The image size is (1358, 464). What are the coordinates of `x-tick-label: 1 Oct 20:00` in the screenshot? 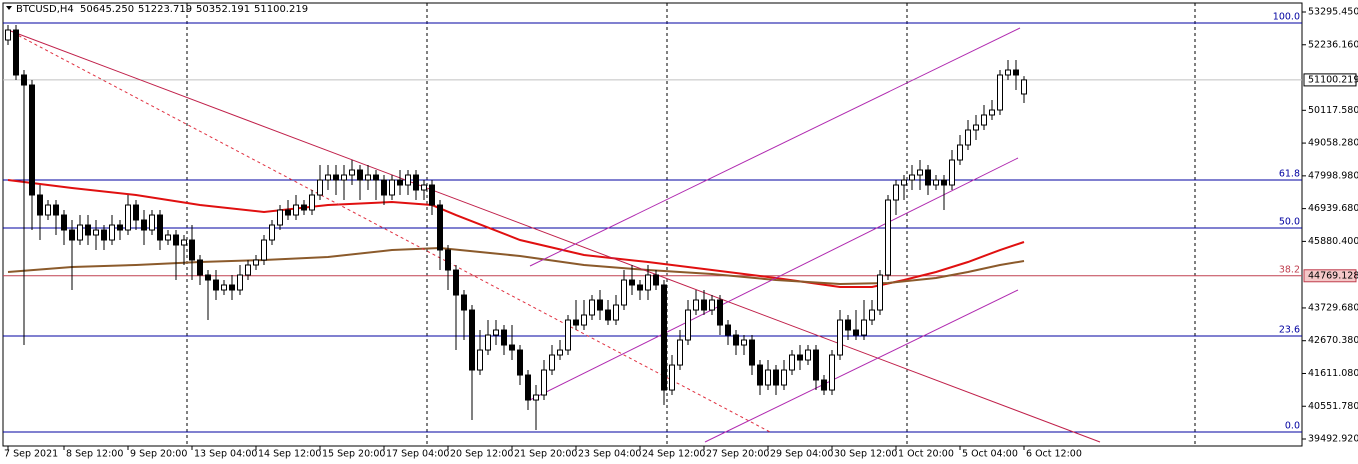 It's located at (926, 454).